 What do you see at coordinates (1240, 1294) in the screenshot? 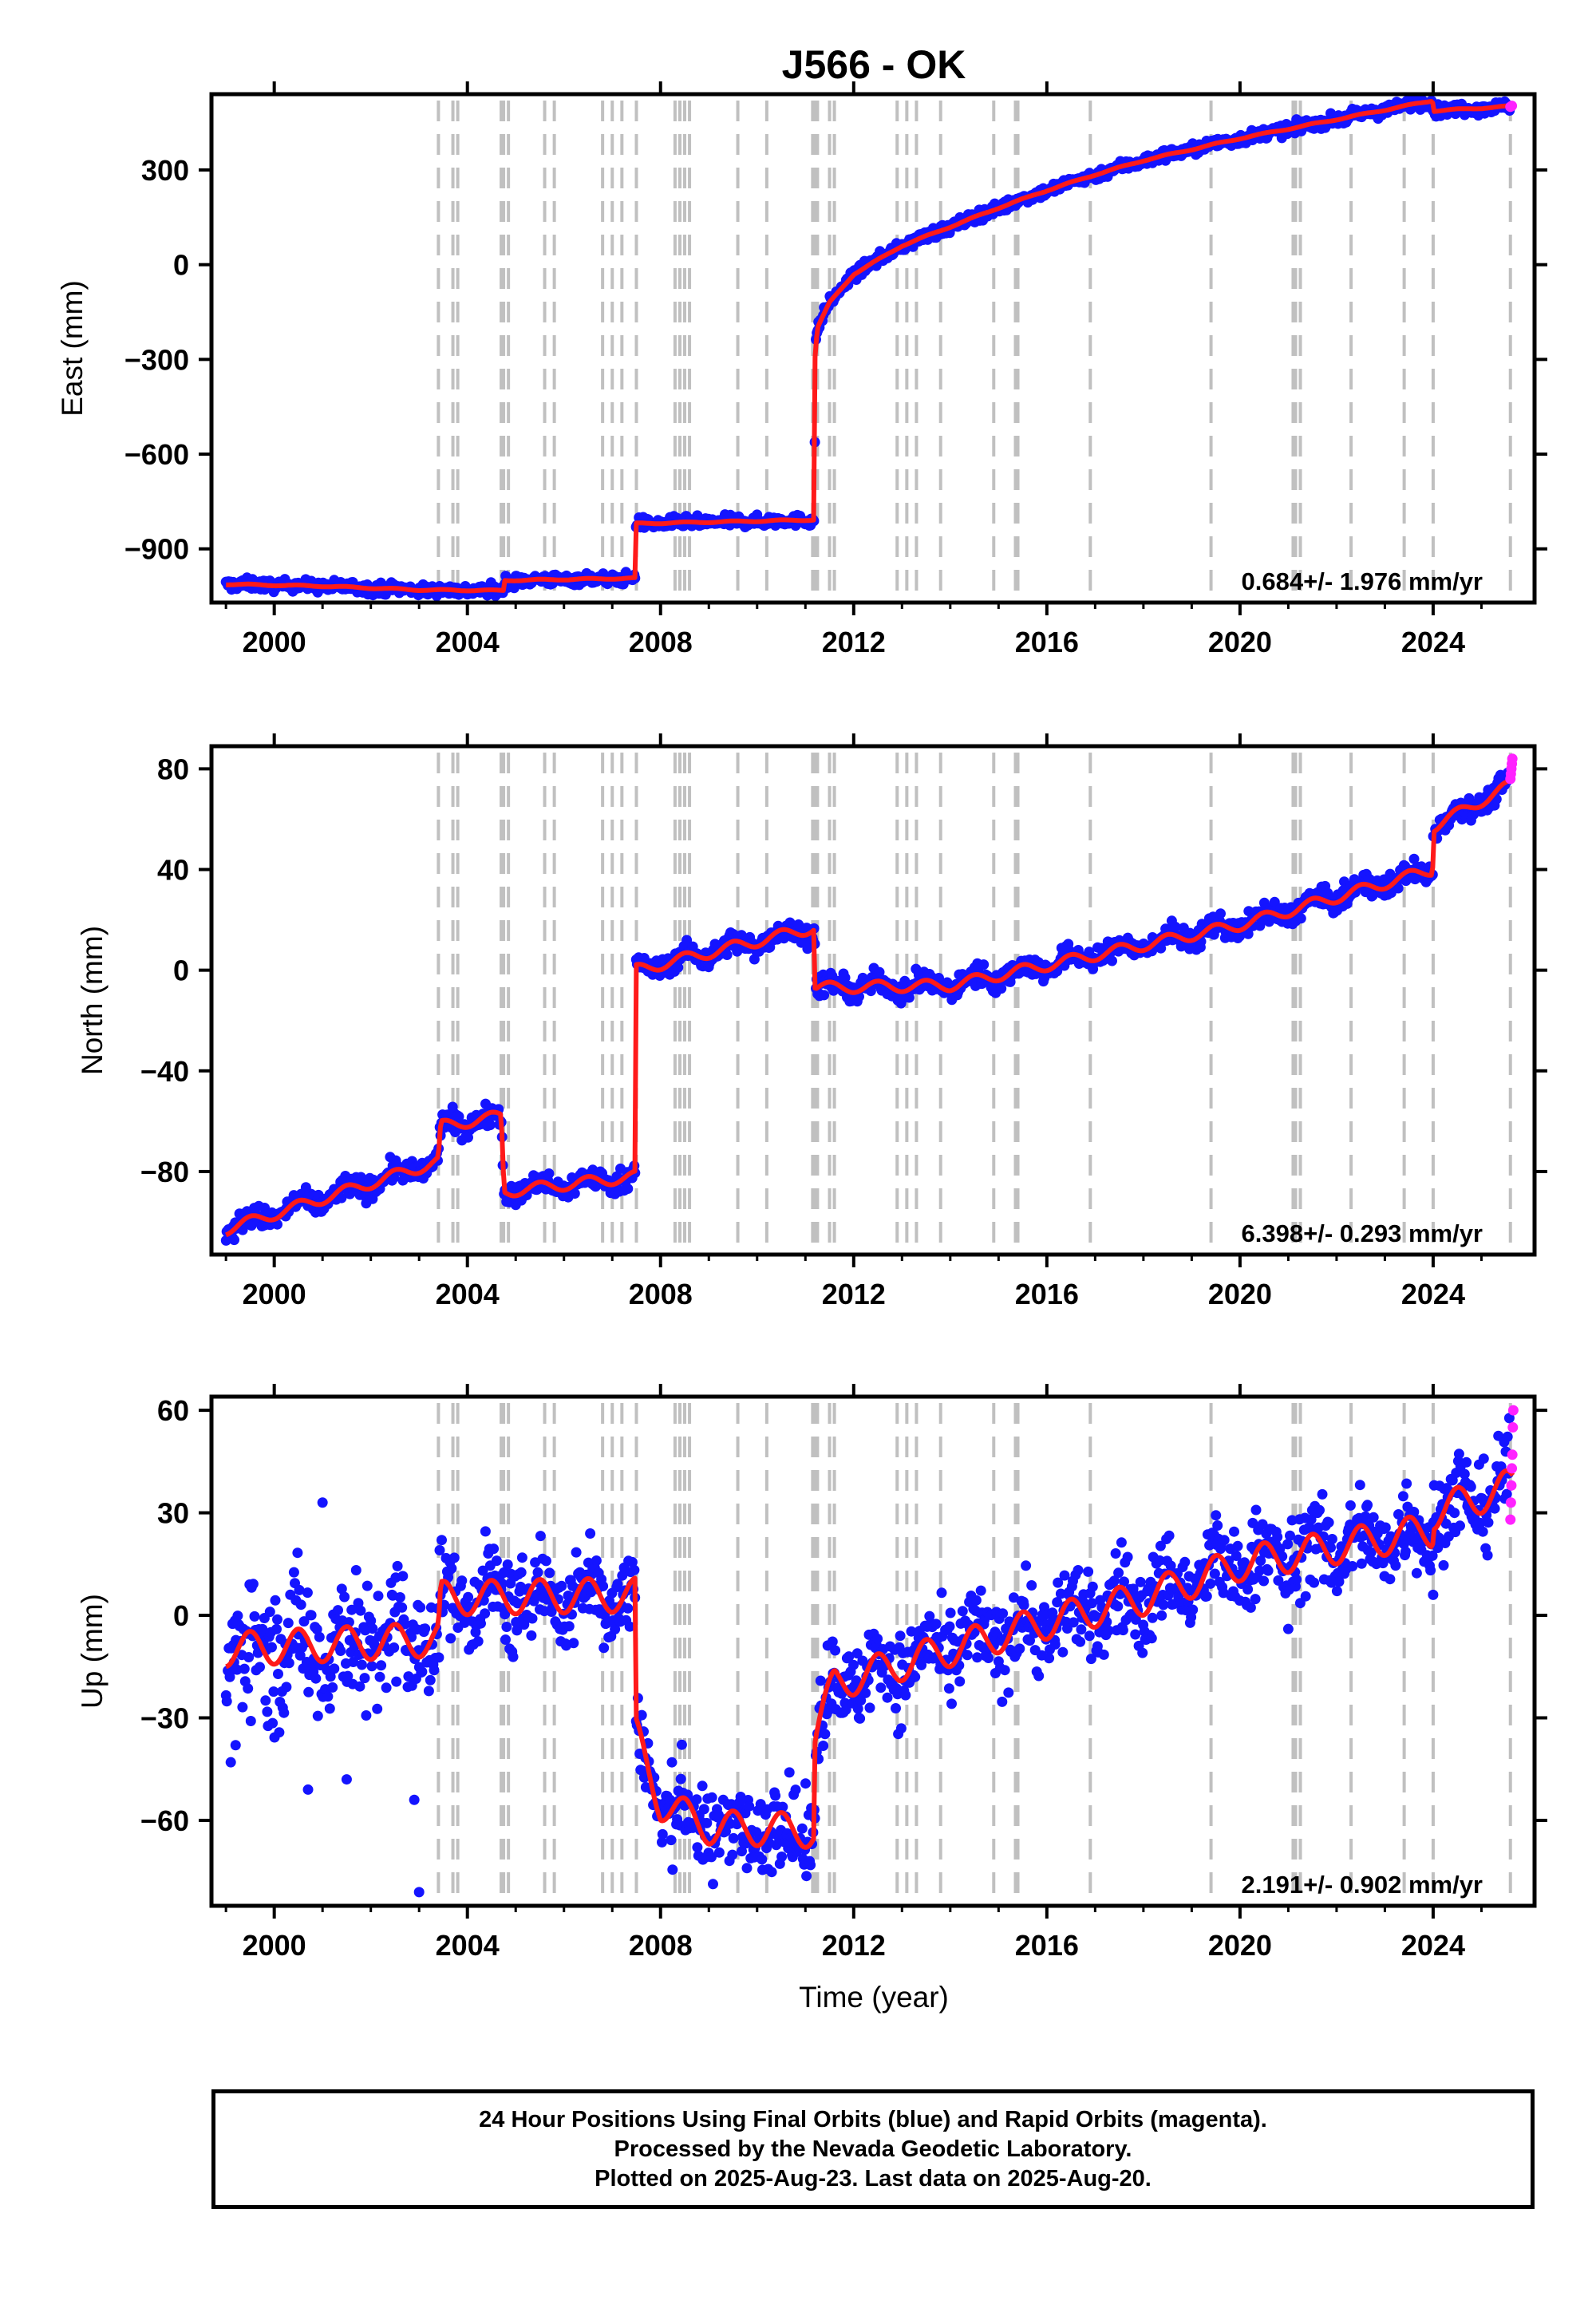
I see `north-xtick-label: 2020` at bounding box center [1240, 1294].